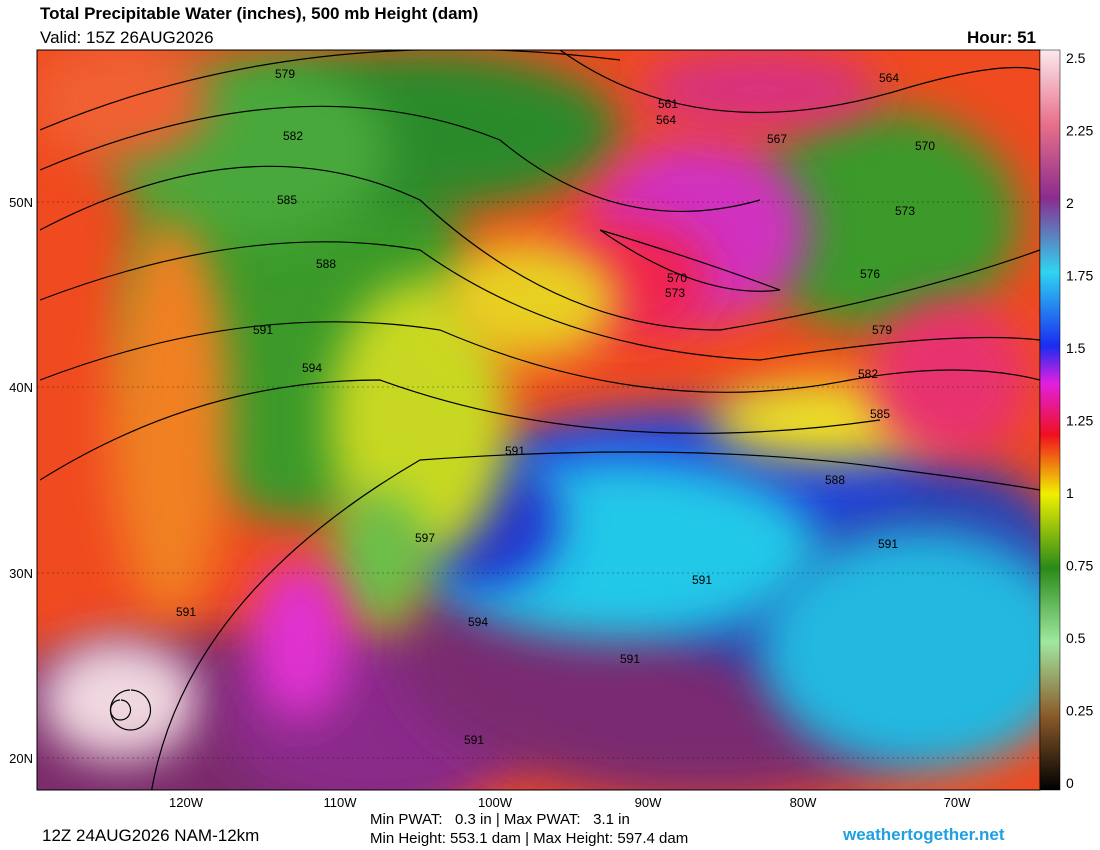 This screenshot has width=1100, height=850. Describe the element at coordinates (777, 139) in the screenshot. I see `contour-label: 567` at that location.